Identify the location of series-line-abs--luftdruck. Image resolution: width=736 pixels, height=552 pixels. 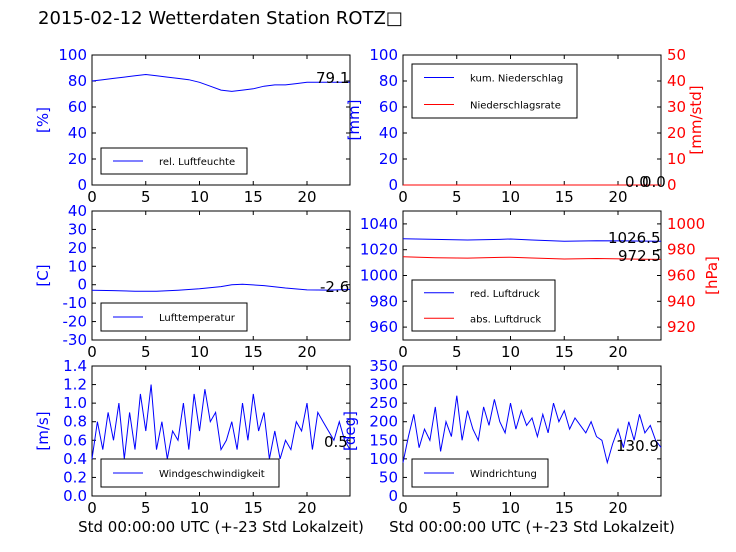
(532, 258).